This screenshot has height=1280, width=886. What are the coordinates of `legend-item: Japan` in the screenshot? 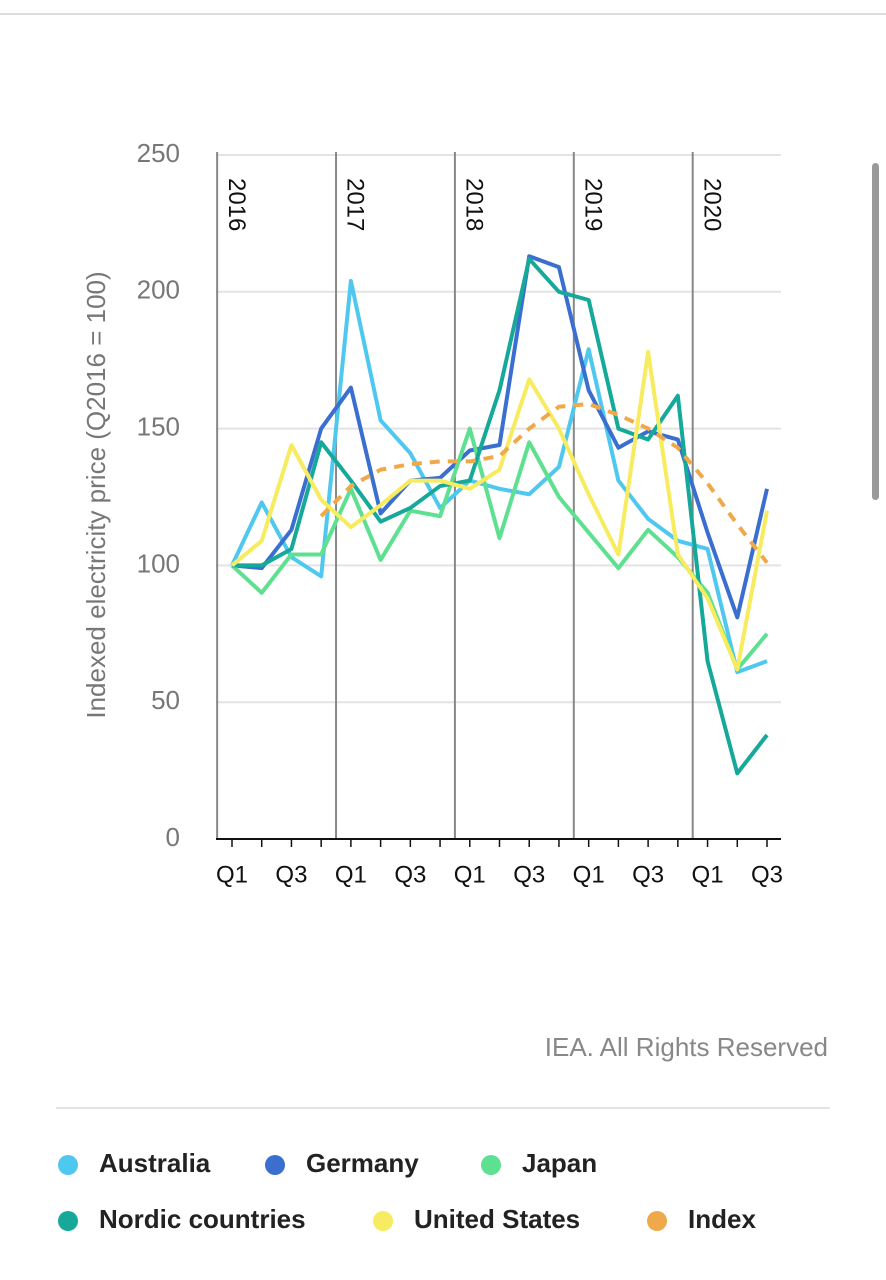 It's located at (539, 1163).